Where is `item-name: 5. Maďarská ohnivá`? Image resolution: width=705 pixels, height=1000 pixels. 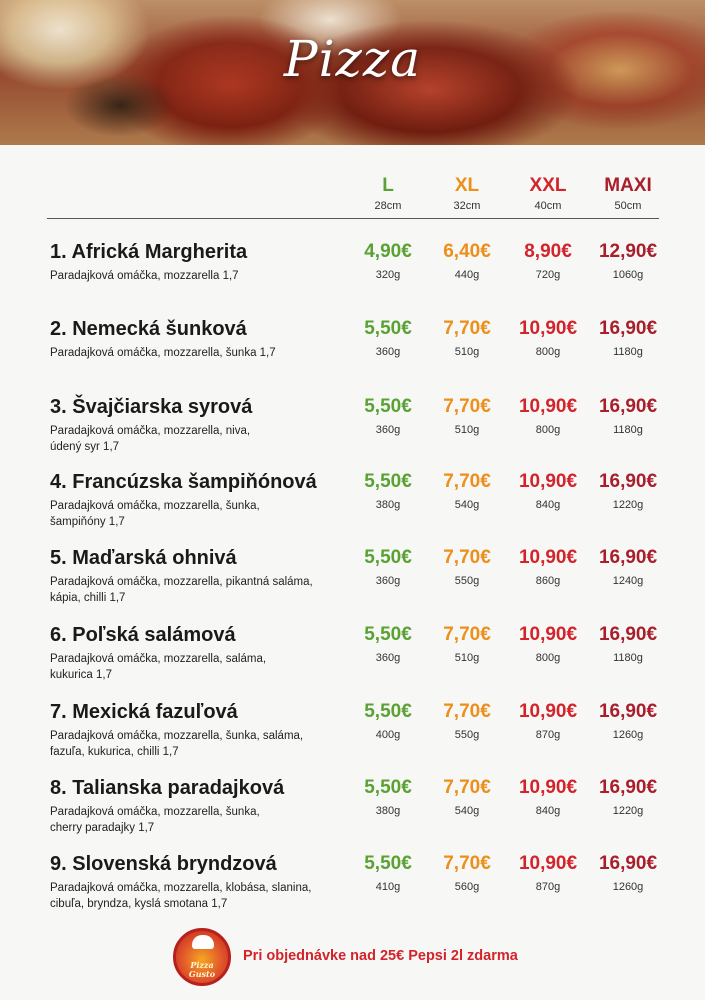
item-name: 5. Maďarská ohnivá is located at coordinates (143, 558).